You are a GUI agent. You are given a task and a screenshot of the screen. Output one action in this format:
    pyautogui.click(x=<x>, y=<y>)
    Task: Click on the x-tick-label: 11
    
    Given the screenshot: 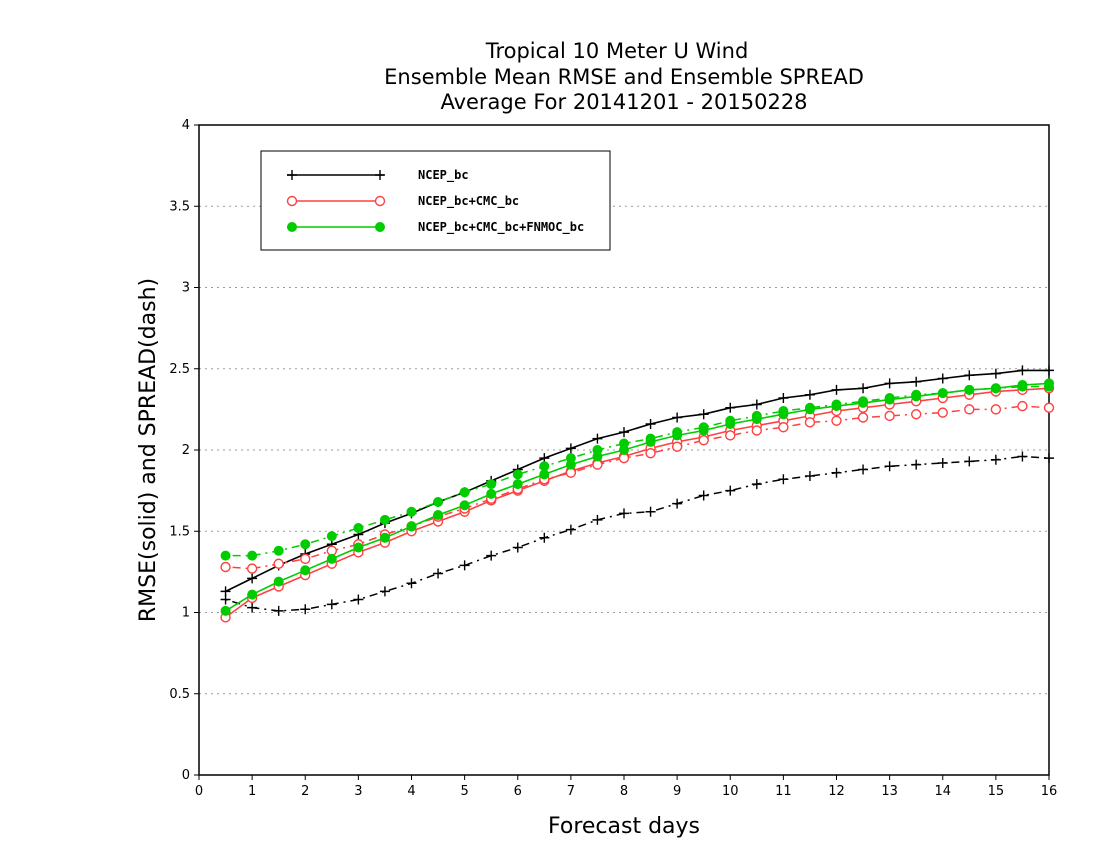 What is the action you would take?
    pyautogui.click(x=783, y=791)
    